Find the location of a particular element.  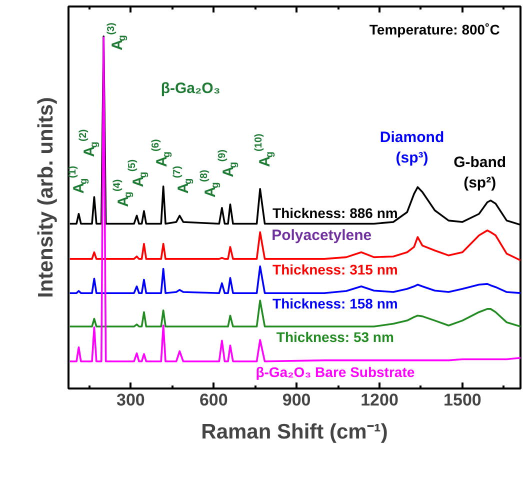

x-tick-label: 1200 is located at coordinates (379, 400).